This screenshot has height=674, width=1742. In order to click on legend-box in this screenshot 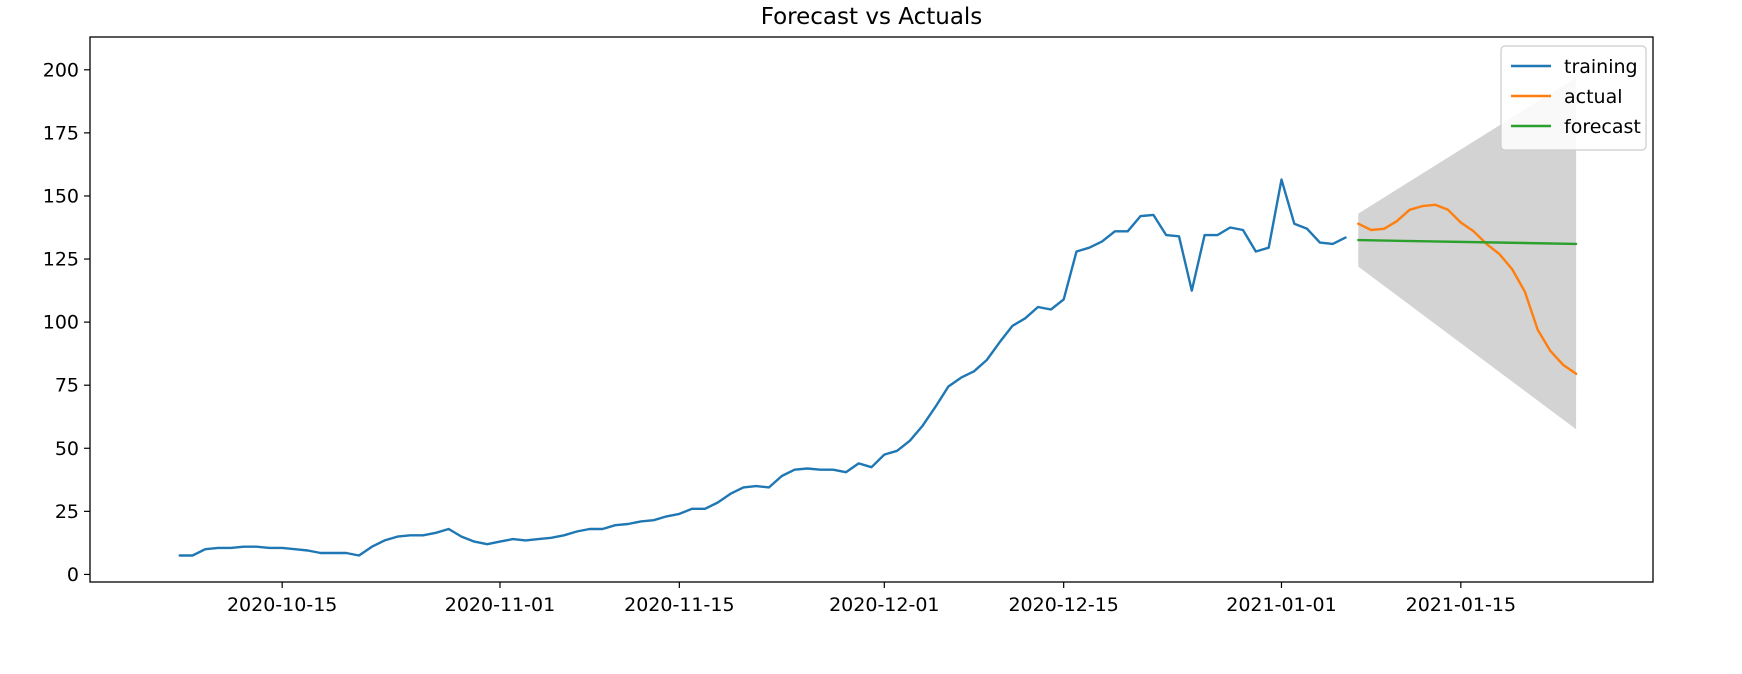, I will do `click(1573, 98)`.